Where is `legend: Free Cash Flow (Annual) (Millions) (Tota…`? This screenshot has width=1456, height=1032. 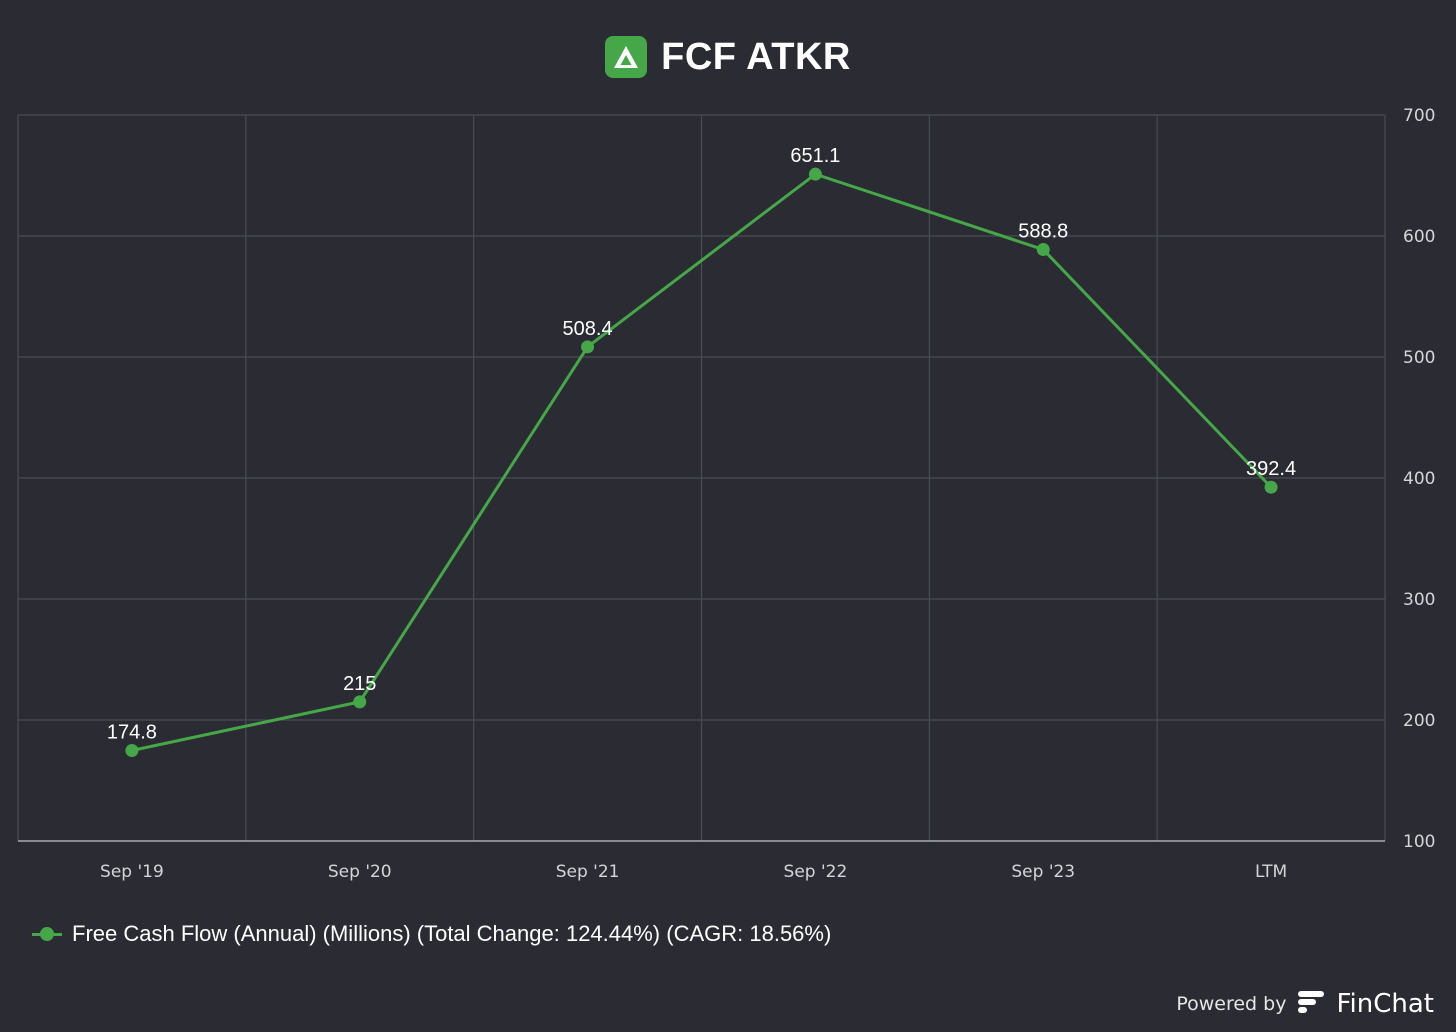
legend: Free Cash Flow (Annual) (Millions) (Tota… is located at coordinates (431, 934).